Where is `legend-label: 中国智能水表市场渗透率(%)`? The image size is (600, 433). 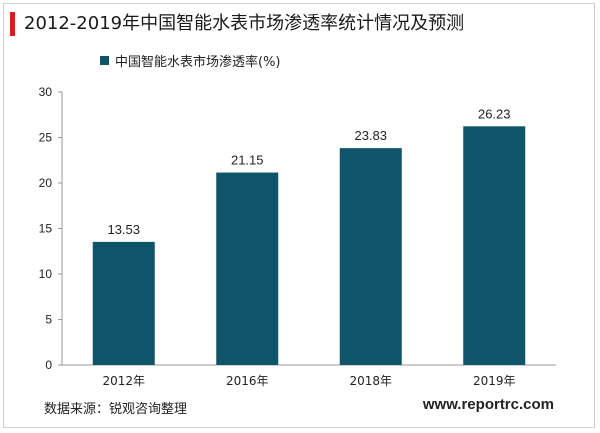
legend-label: 中国智能水表市场渗透率(%) is located at coordinates (198, 62).